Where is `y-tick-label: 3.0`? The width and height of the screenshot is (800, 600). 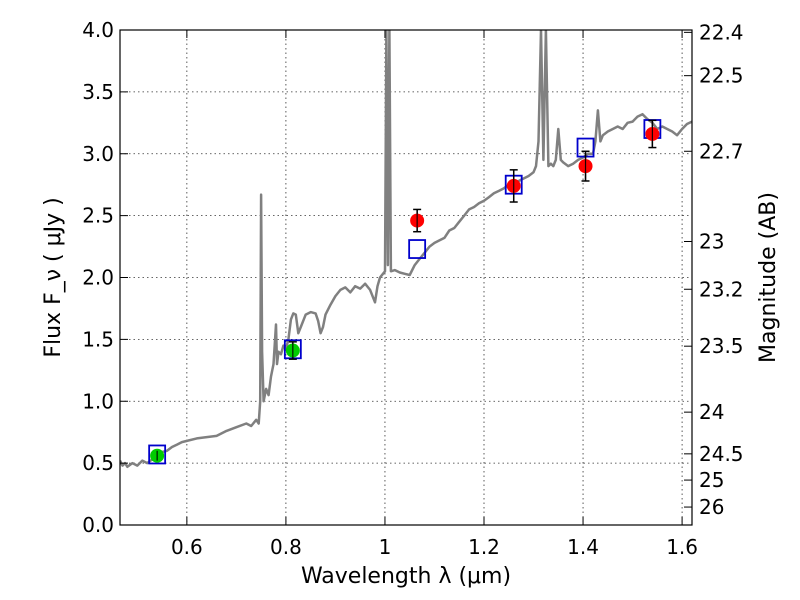
y-tick-label: 3.0 is located at coordinates (98, 154).